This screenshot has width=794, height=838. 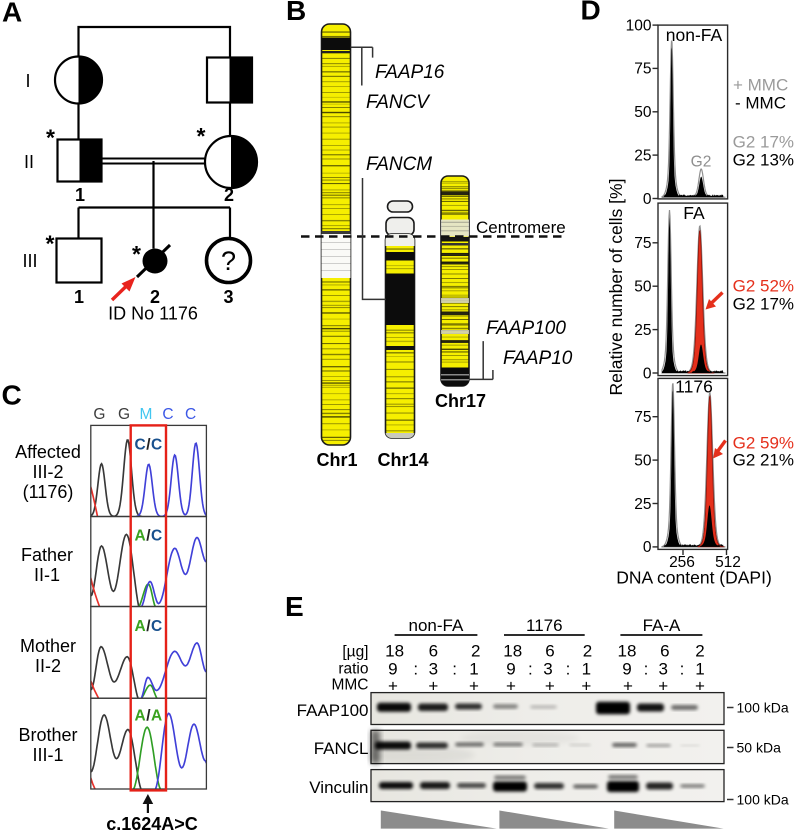 I want to click on svg-text: Chr1, so click(x=336, y=460).